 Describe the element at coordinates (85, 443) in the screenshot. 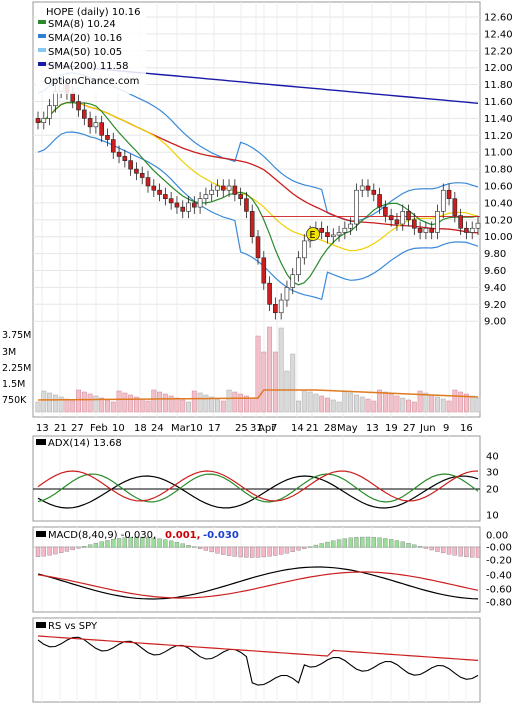

I see `adx-label: ADX(14) 13.68` at that location.